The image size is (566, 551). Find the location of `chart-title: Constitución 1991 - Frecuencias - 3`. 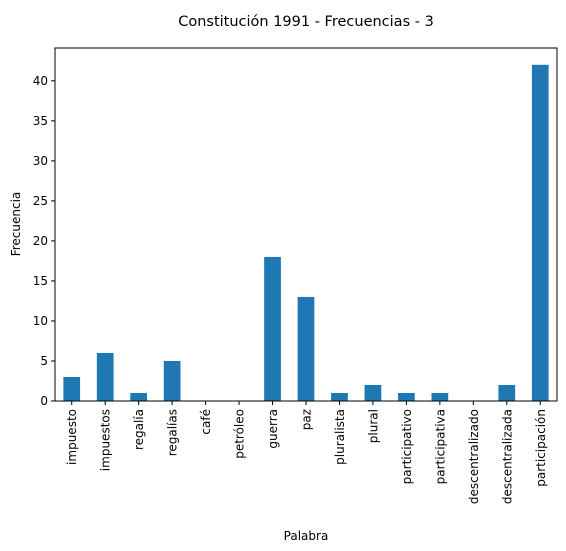

chart-title: Constitución 1991 - Frecuencias - 3 is located at coordinates (306, 22).